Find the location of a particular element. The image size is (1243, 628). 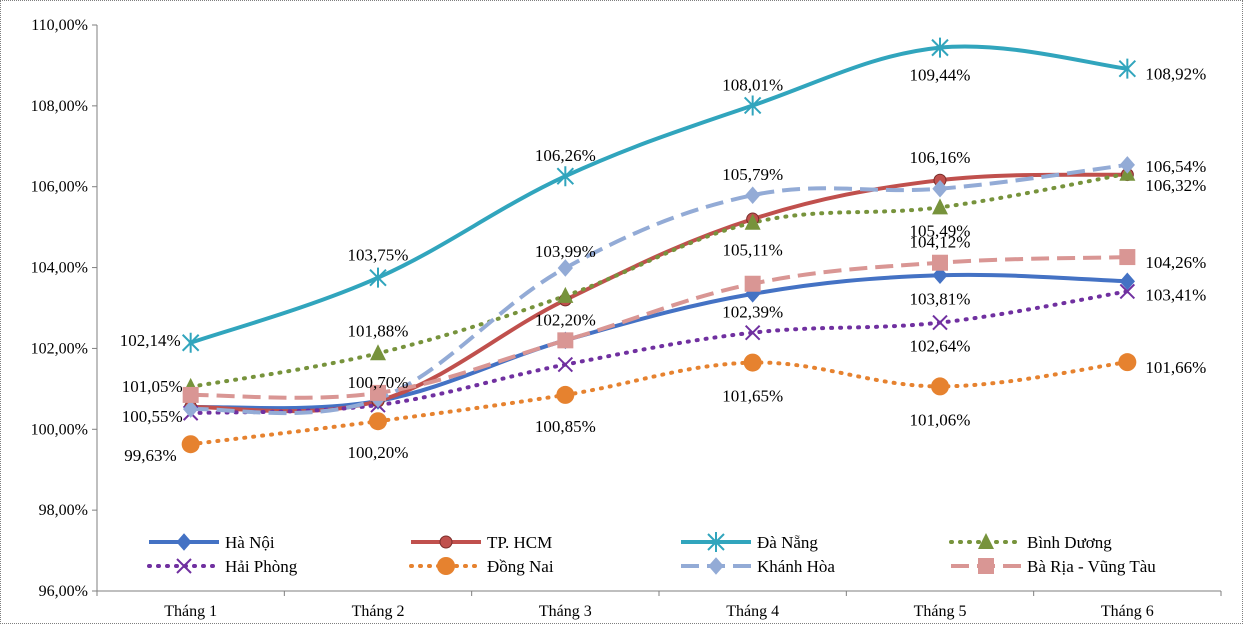

y-tick-label: 100,00% is located at coordinates (59, 429).